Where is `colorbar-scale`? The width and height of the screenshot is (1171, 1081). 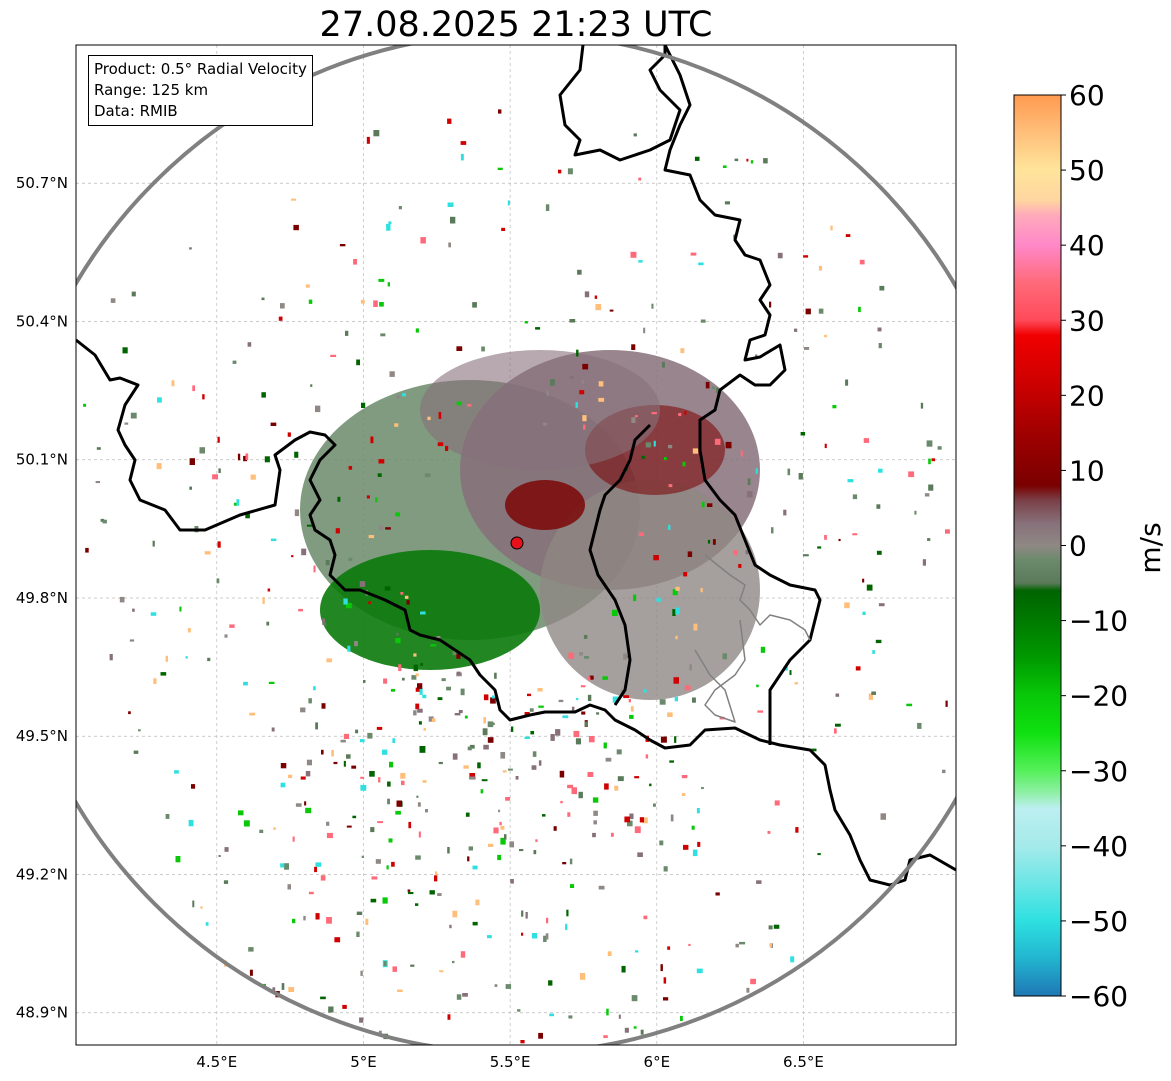 colorbar-scale is located at coordinates (1037, 545).